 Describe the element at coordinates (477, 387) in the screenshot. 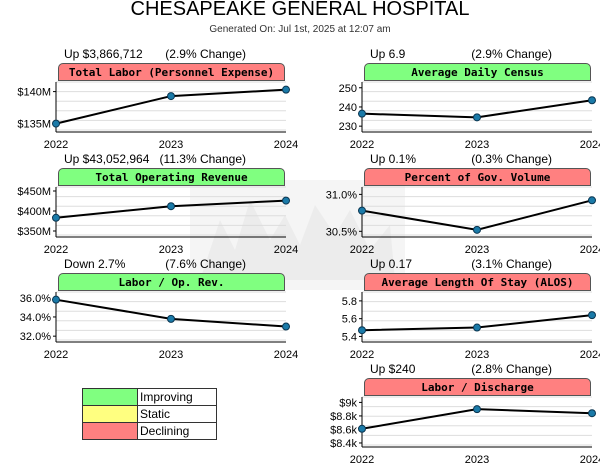

I see `chart-title-banner: Labor / Discharge` at that location.